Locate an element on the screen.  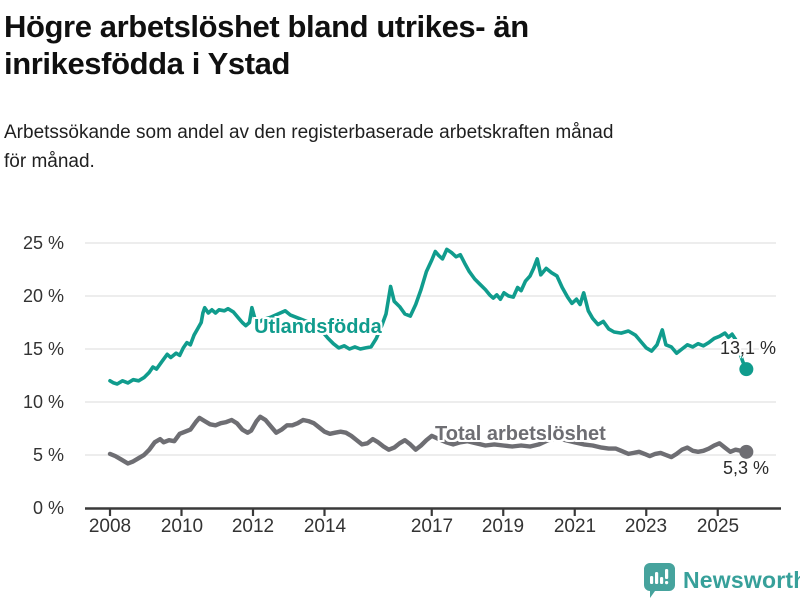
x-tick-2012: 2012 is located at coordinates (253, 526).